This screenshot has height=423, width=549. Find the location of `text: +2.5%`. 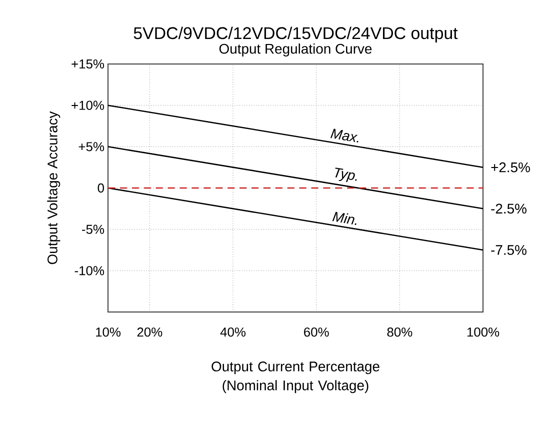

text: +2.5% is located at coordinates (510, 167).